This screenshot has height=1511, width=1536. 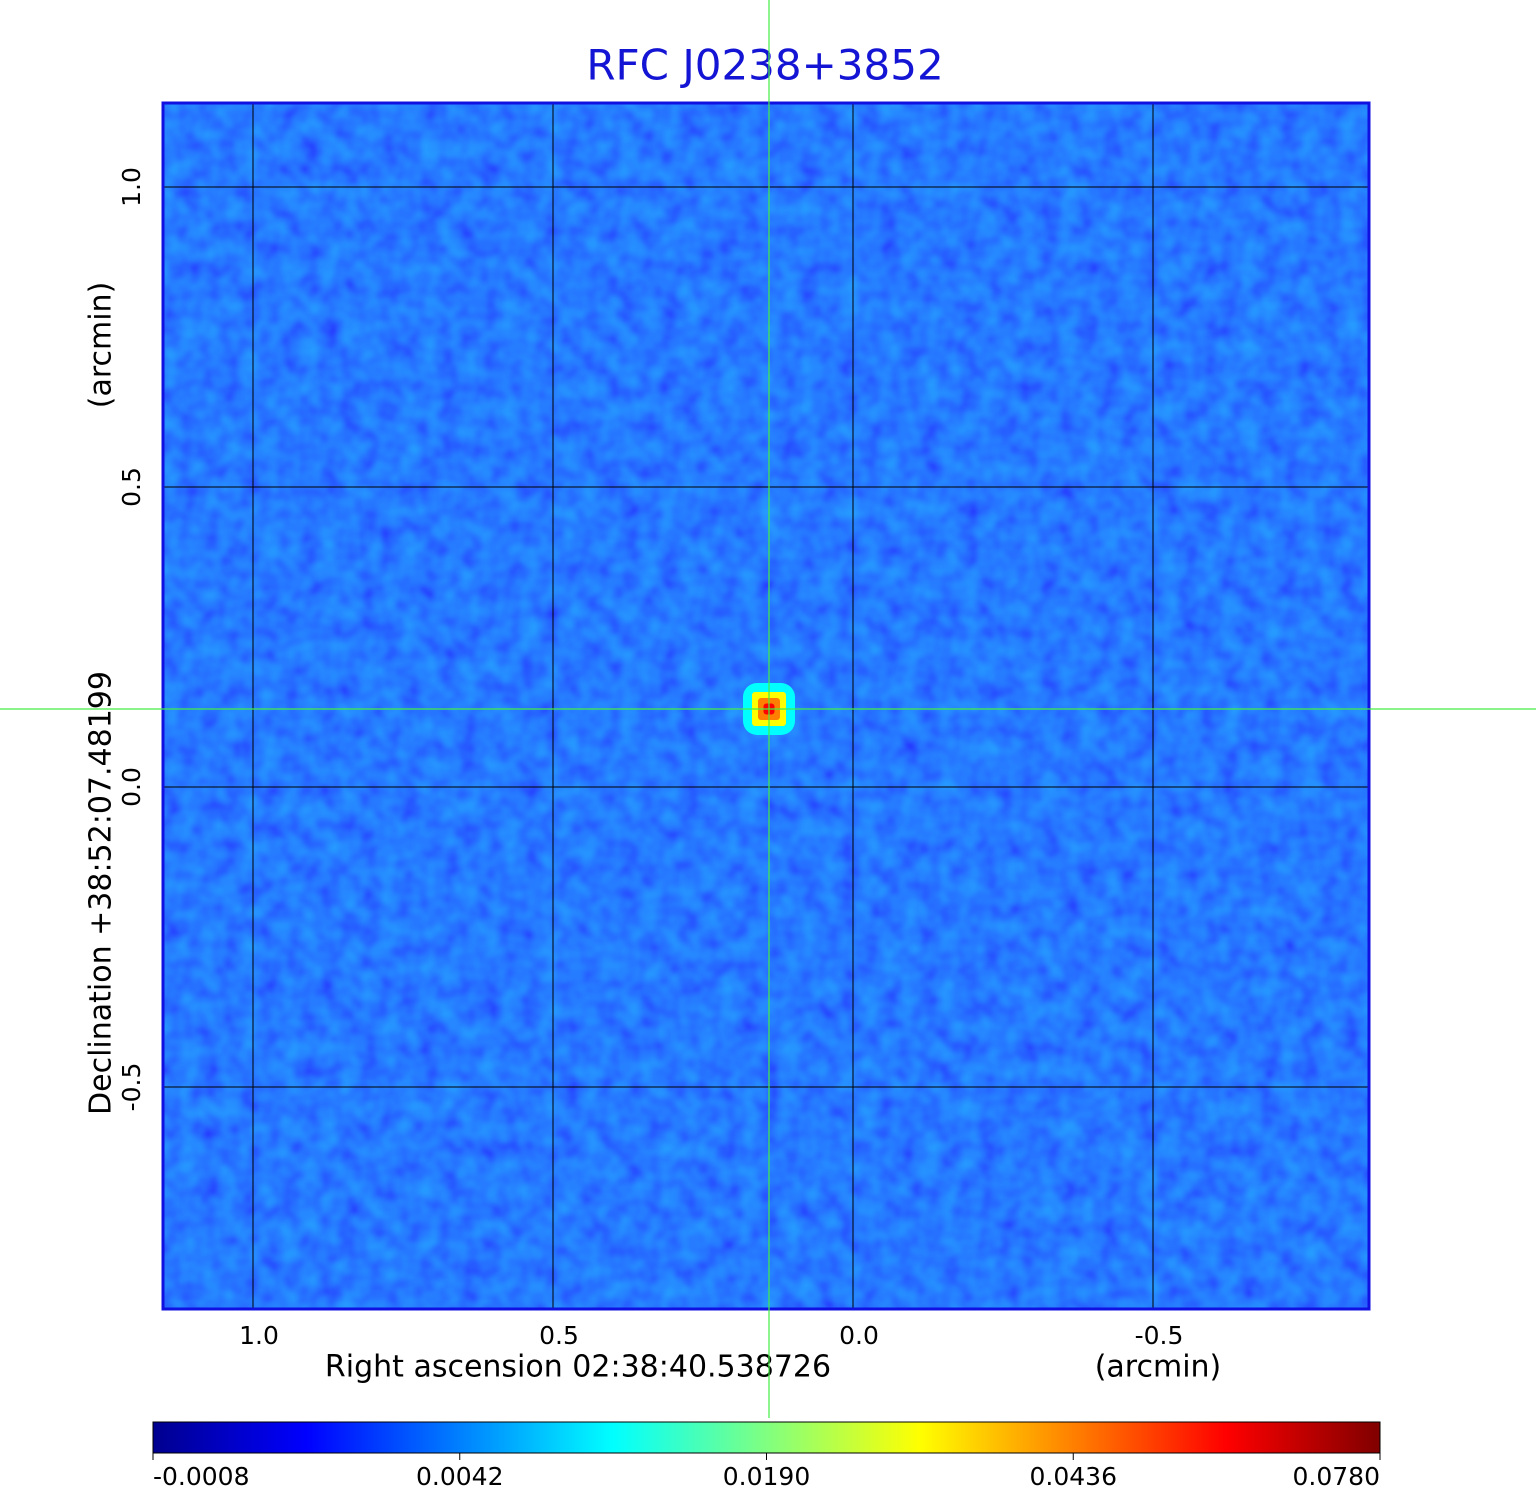 What do you see at coordinates (201, 1476) in the screenshot?
I see `colorbar-tick-label: -0.0008` at bounding box center [201, 1476].